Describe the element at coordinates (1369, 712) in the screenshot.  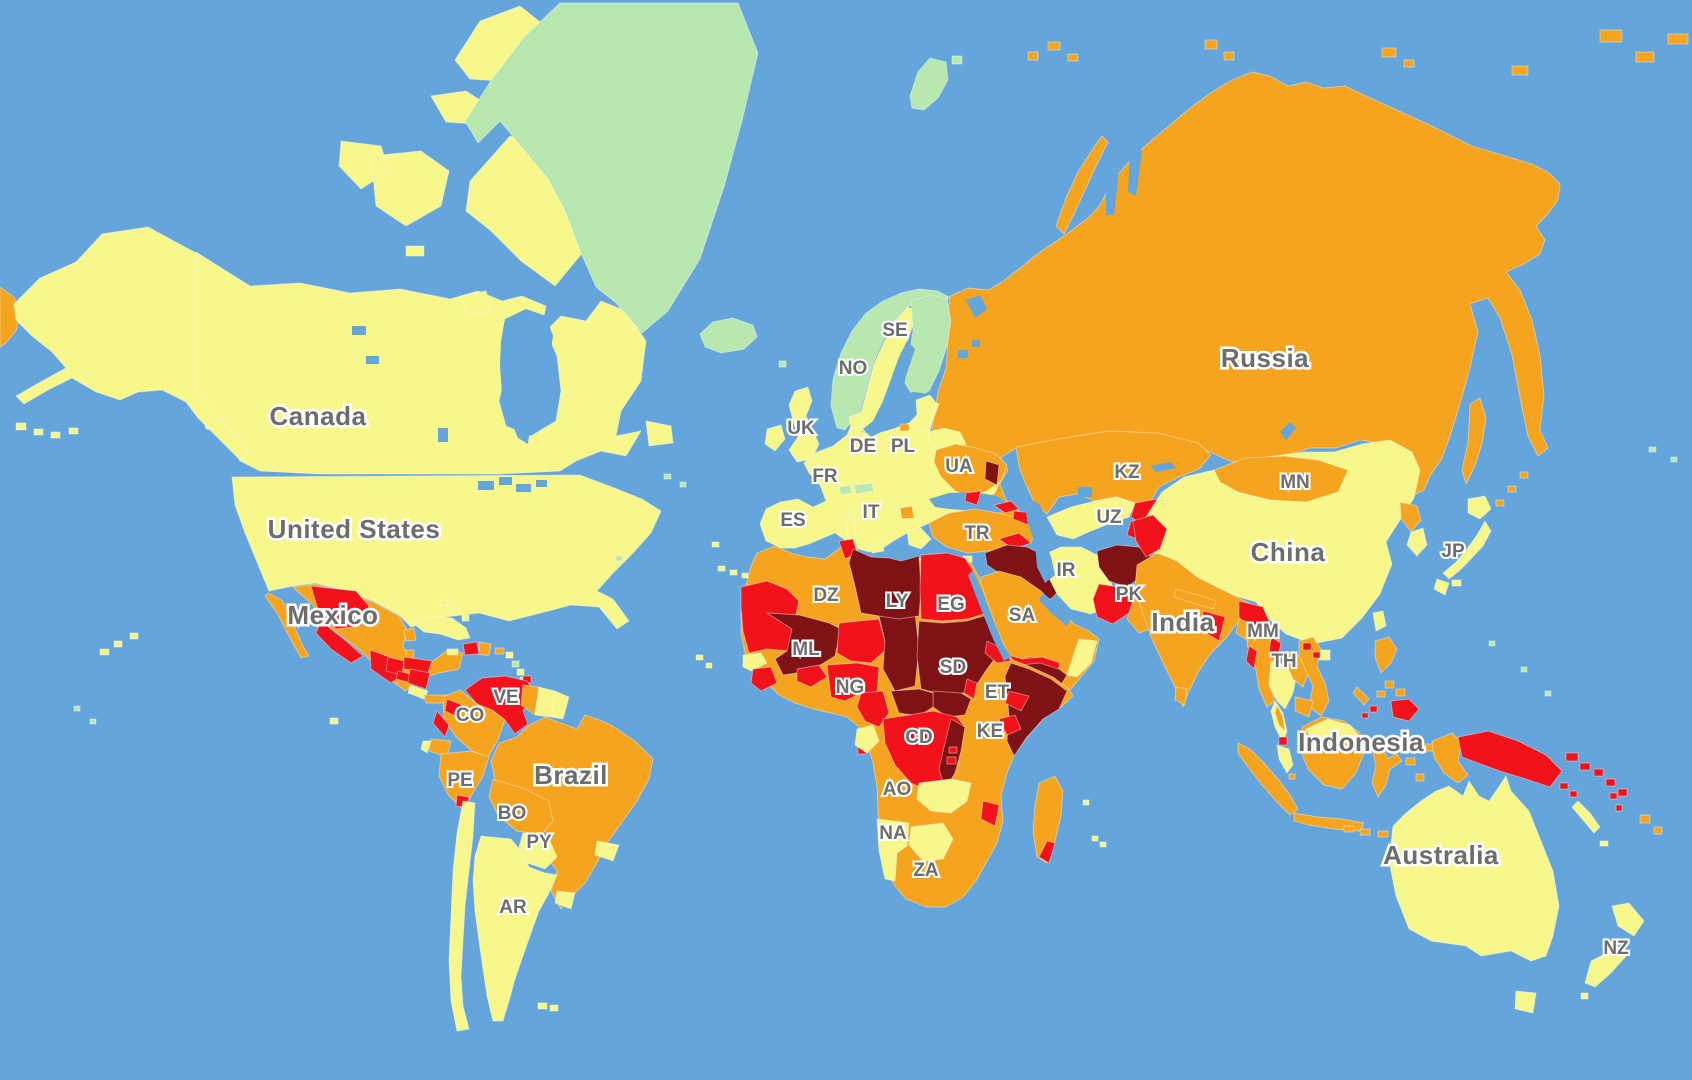
I see `sulu-icon` at that location.